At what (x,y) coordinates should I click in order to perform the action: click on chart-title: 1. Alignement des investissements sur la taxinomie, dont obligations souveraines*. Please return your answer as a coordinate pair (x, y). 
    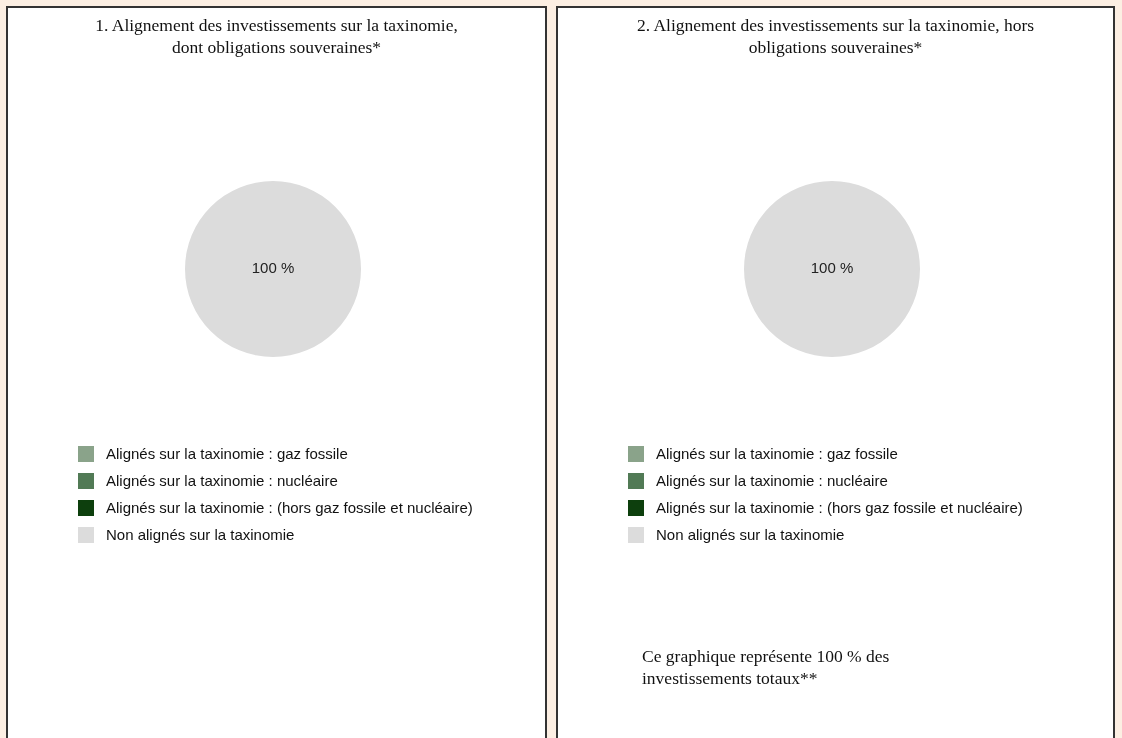
    Looking at the image, I should click on (276, 36).